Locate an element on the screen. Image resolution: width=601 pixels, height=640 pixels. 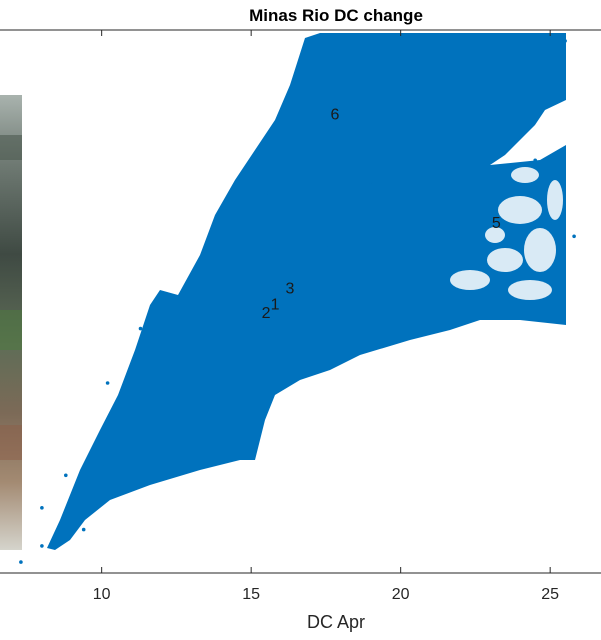
point-annotations: 6 5 312 is located at coordinates (381, 214).